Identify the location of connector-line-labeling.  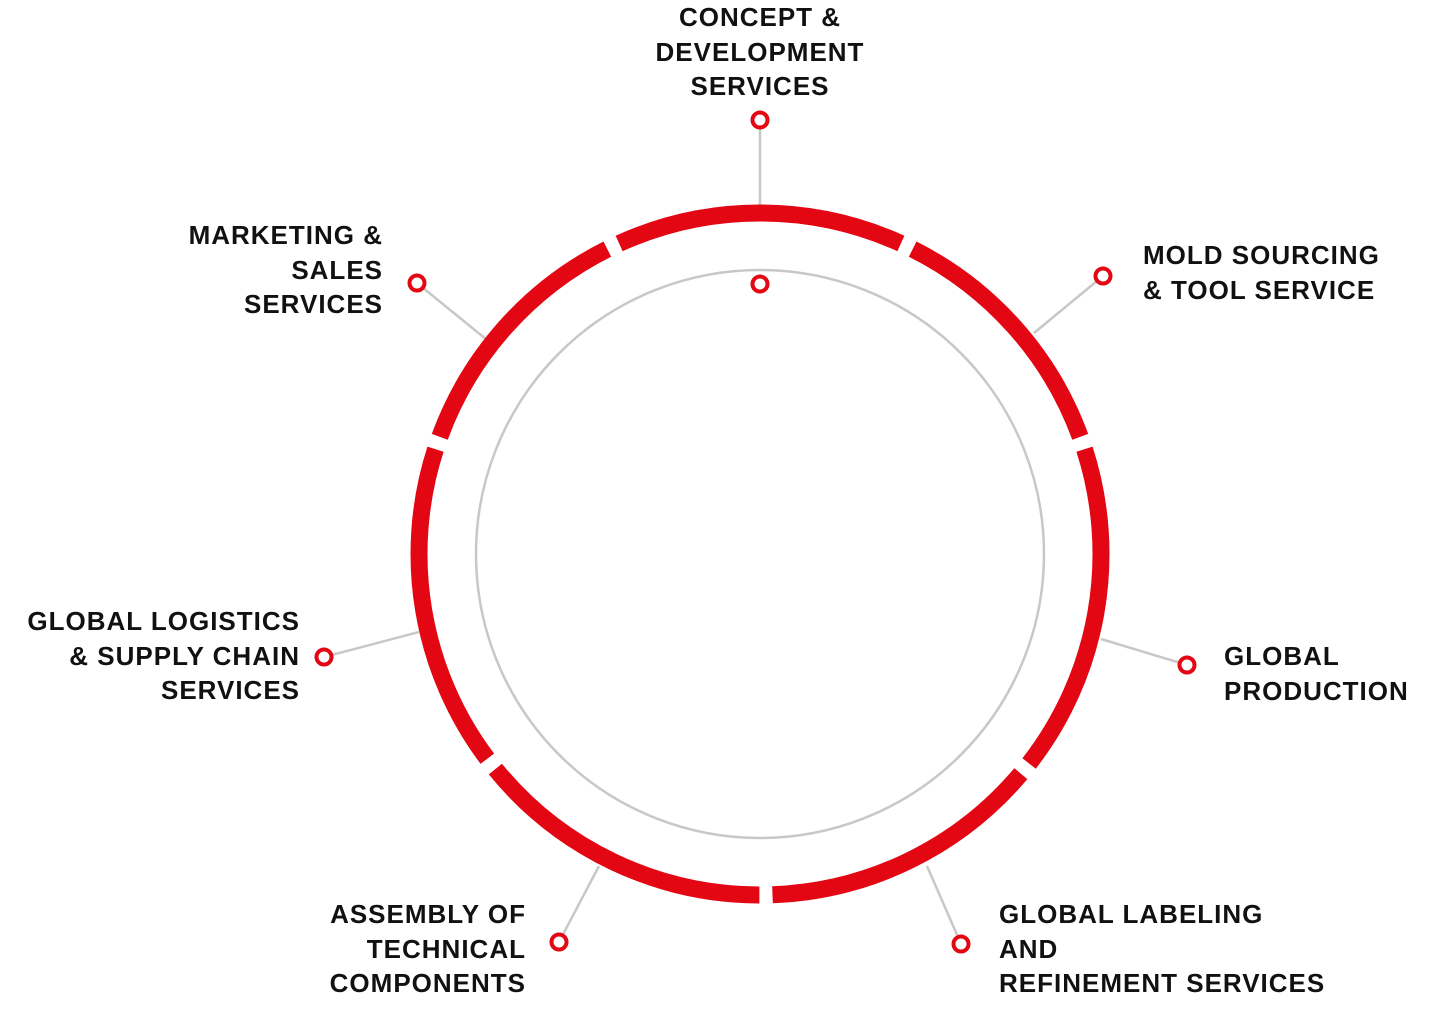
(944, 905).